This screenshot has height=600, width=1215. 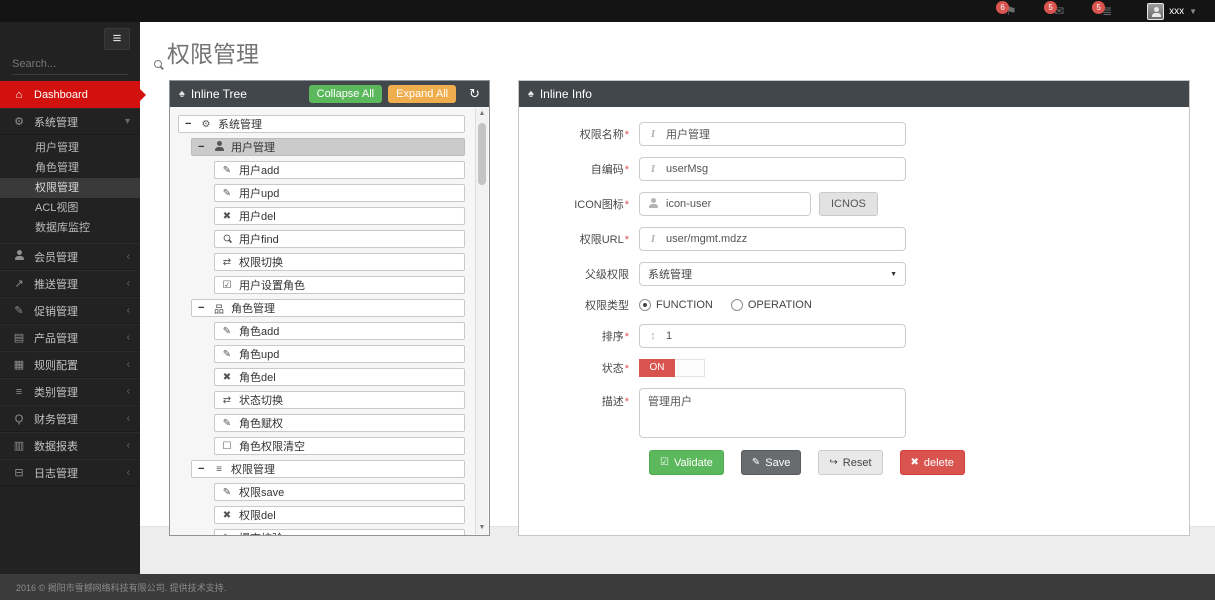 I want to click on sidebar-item-日志管理: ⊟ 日志管理 ‹, so click(x=70, y=472).